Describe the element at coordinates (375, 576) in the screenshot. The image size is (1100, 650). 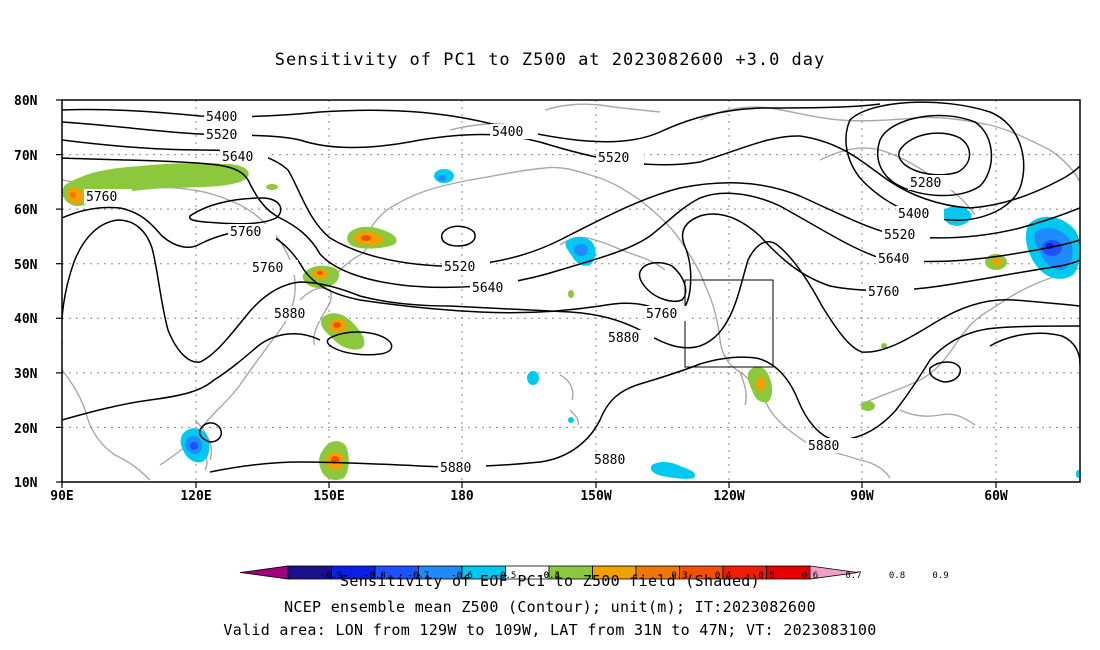
I see `colorbar-tick-label: -0.8` at that location.